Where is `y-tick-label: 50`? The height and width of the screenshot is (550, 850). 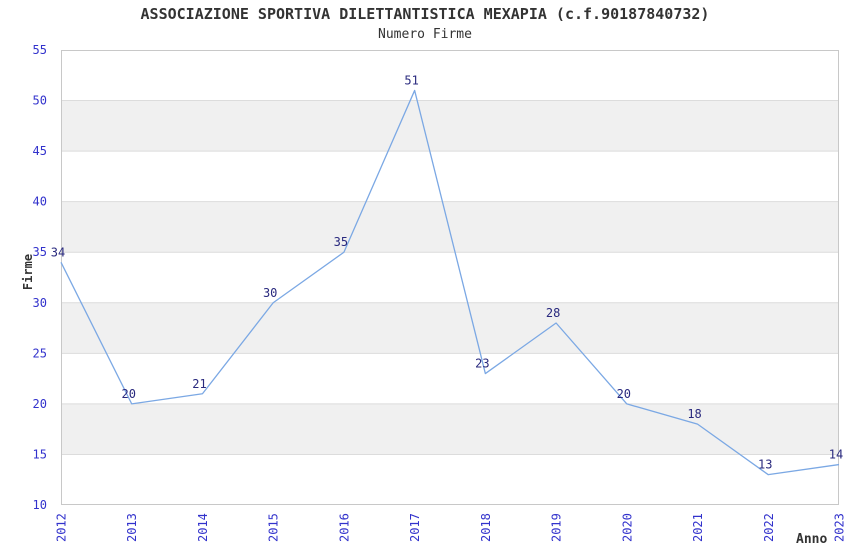 y-tick-label: 50 is located at coordinates (40, 101).